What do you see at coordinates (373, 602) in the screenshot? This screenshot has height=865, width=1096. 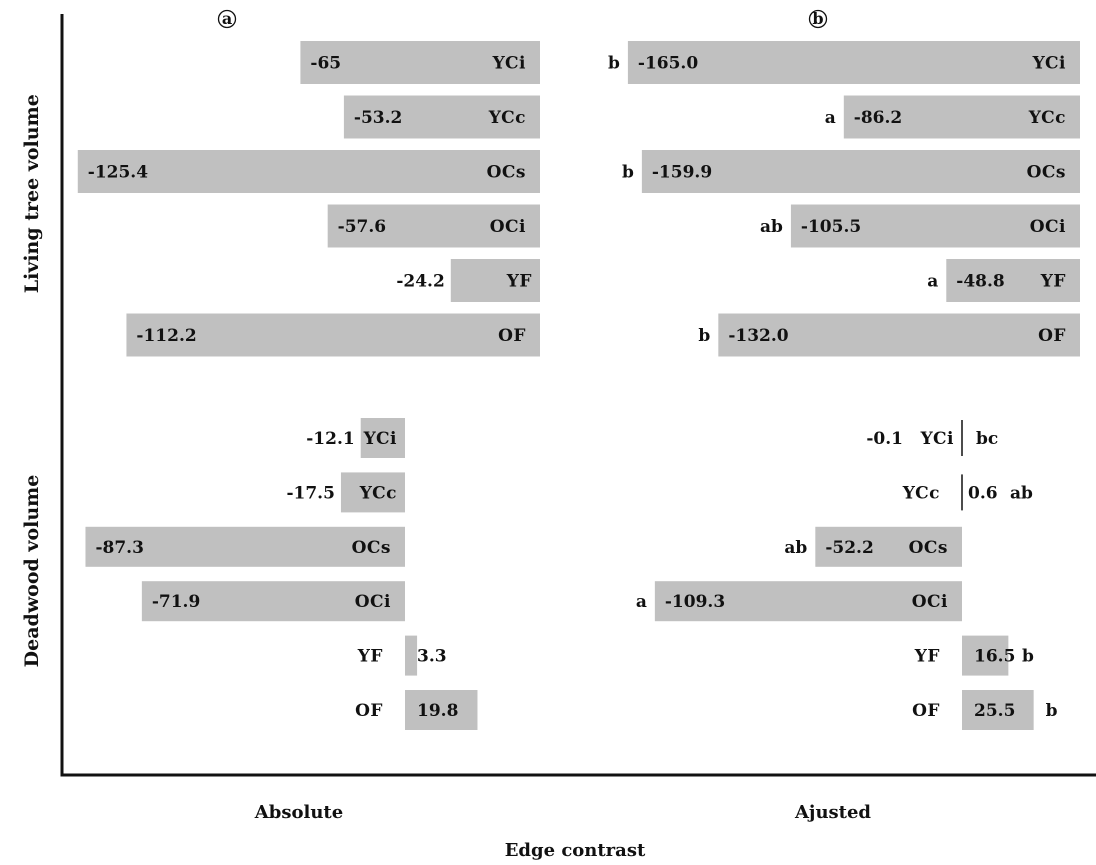 I see `bar-a-deadwood-volume-oci-category: OCi` at bounding box center [373, 602].